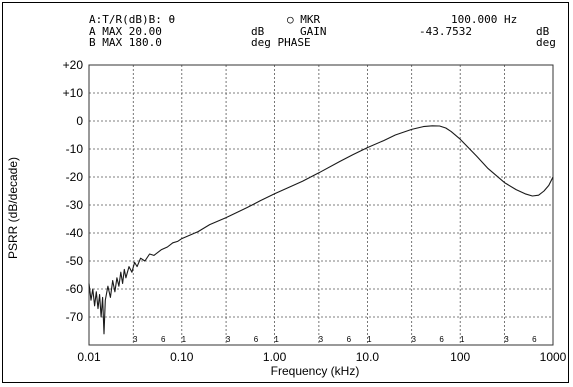 This screenshot has height=387, width=573. Describe the element at coordinates (132, 19) in the screenshot. I see `header-line1-left: A:T/R(dB)B: θ` at that location.